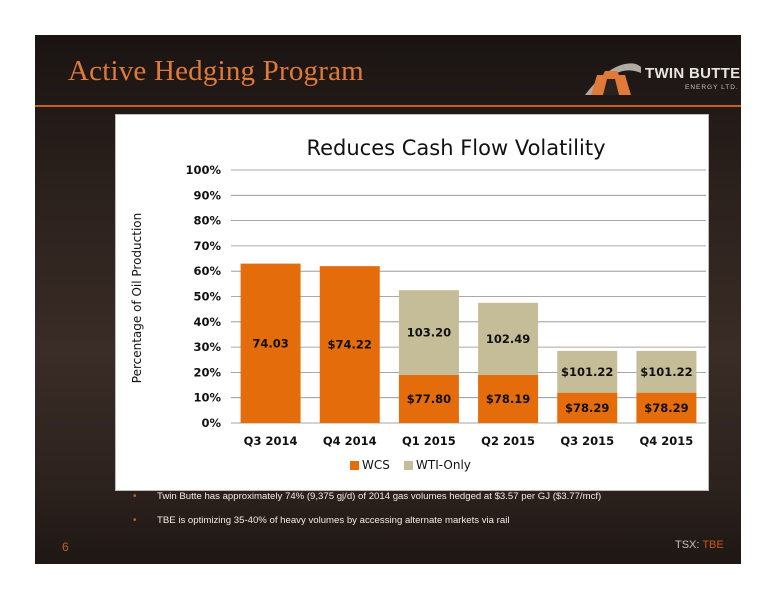 The width and height of the screenshot is (776, 600). What do you see at coordinates (613, 79) in the screenshot?
I see `butte-logo-icon` at bounding box center [613, 79].